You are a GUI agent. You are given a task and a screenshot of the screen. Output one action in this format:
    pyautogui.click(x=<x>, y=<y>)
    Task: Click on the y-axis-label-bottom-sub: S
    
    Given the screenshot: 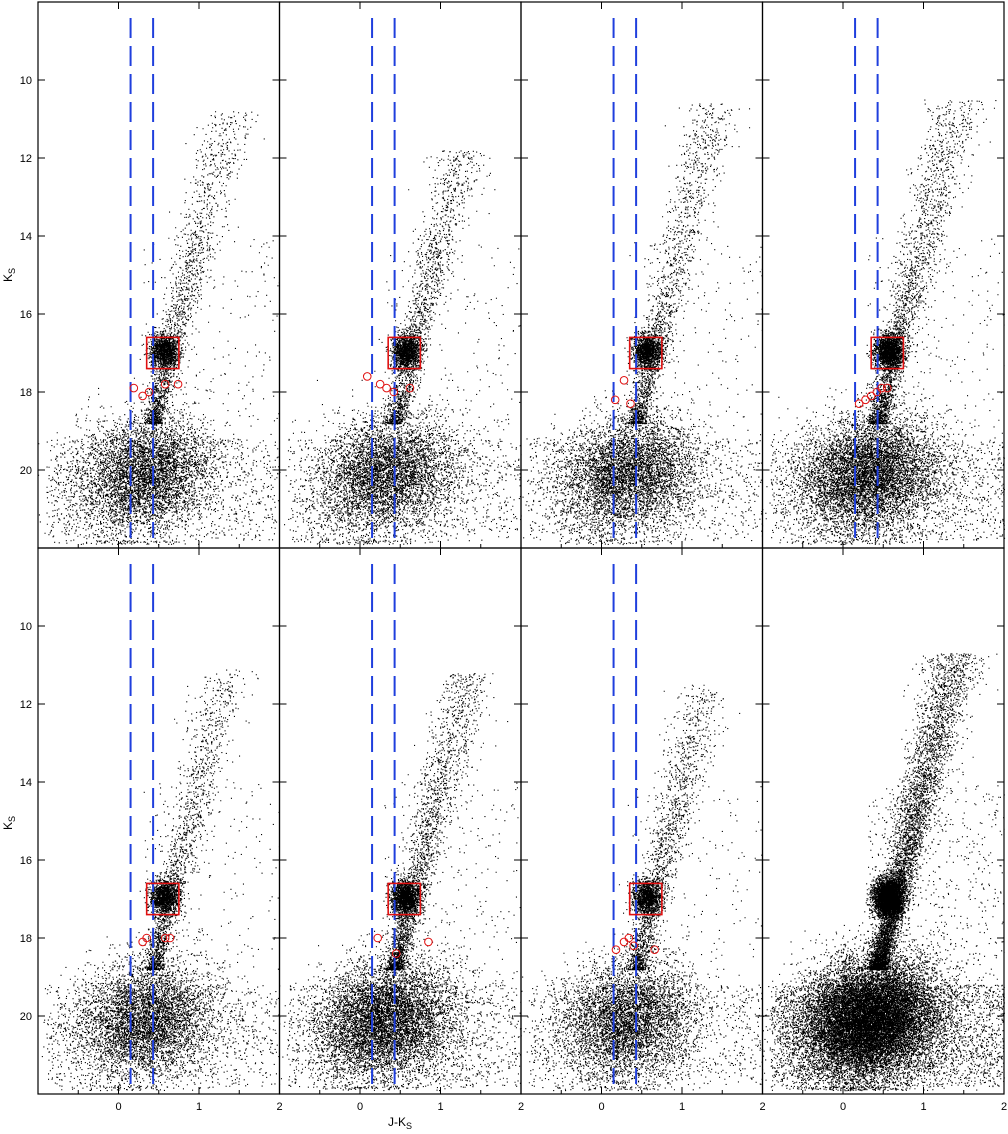 What is the action you would take?
    pyautogui.click(x=12, y=819)
    